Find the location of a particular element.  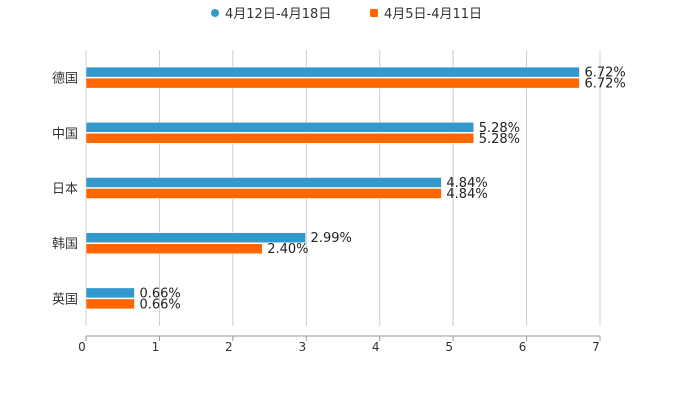

legend-label: 4月5日-4月11日 is located at coordinates (433, 14).